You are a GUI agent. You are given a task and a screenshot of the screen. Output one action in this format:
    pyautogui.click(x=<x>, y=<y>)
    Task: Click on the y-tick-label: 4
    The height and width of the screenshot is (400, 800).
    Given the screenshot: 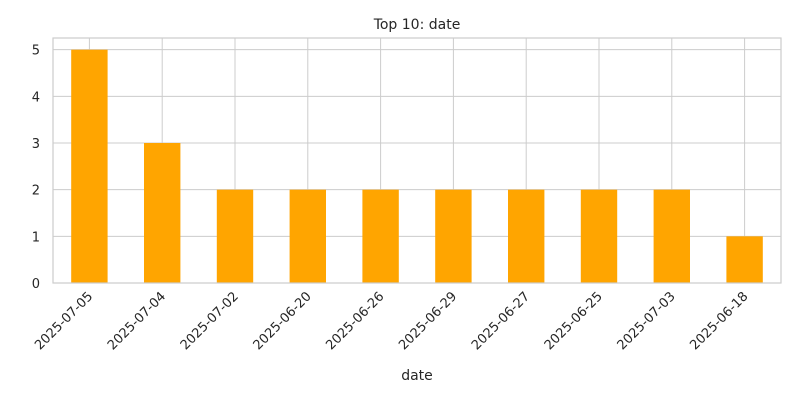 What is the action you would take?
    pyautogui.click(x=36, y=97)
    